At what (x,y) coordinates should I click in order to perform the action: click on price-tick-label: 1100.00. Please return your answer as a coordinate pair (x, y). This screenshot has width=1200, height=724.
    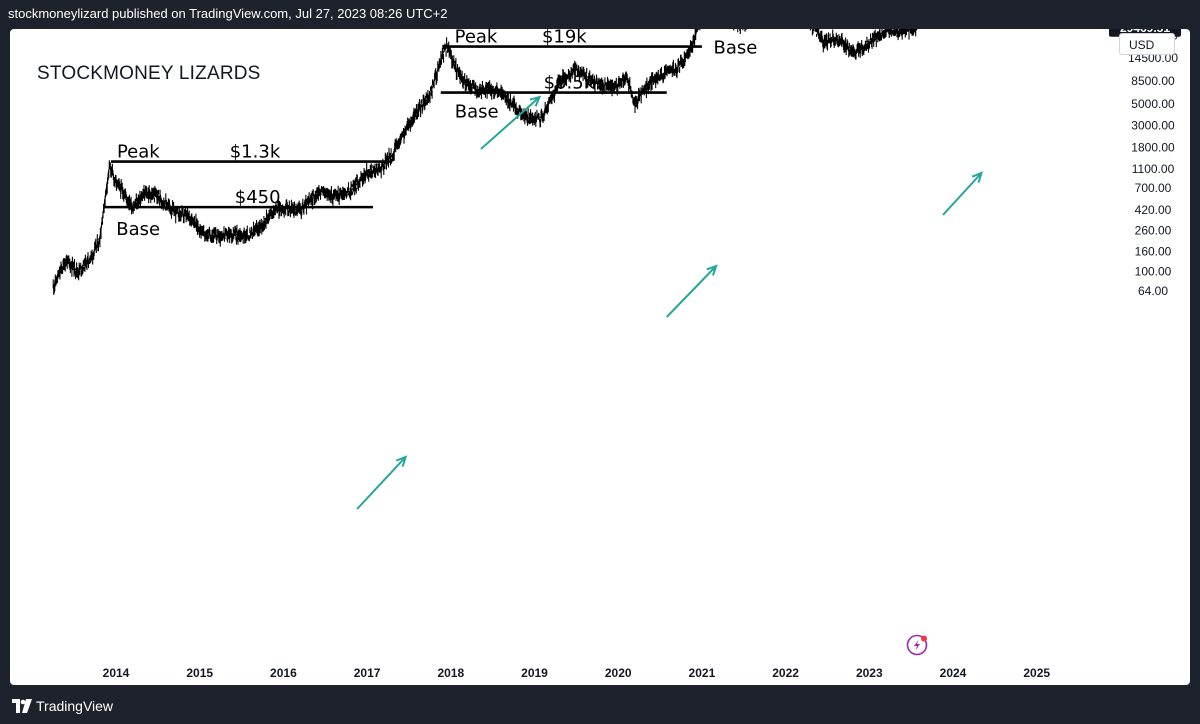
    Looking at the image, I should click on (1153, 169).